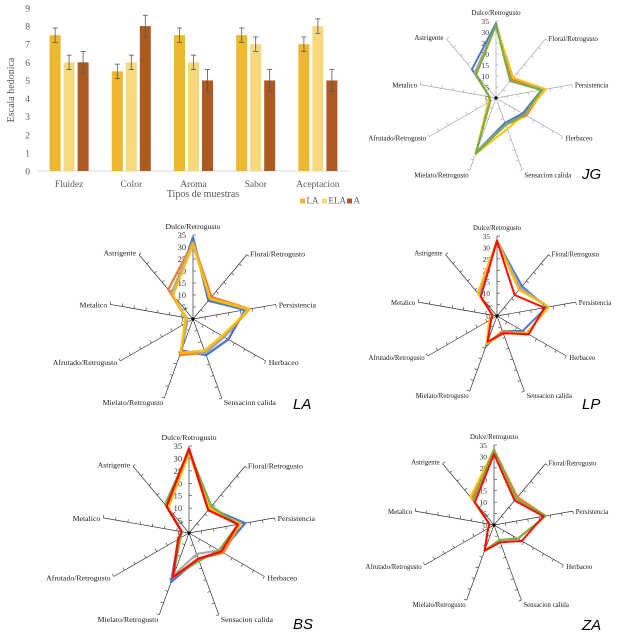 This screenshot has height=643, width=620. Describe the element at coordinates (247, 619) in the screenshot. I see `axis-label: Sensacion calida` at that location.